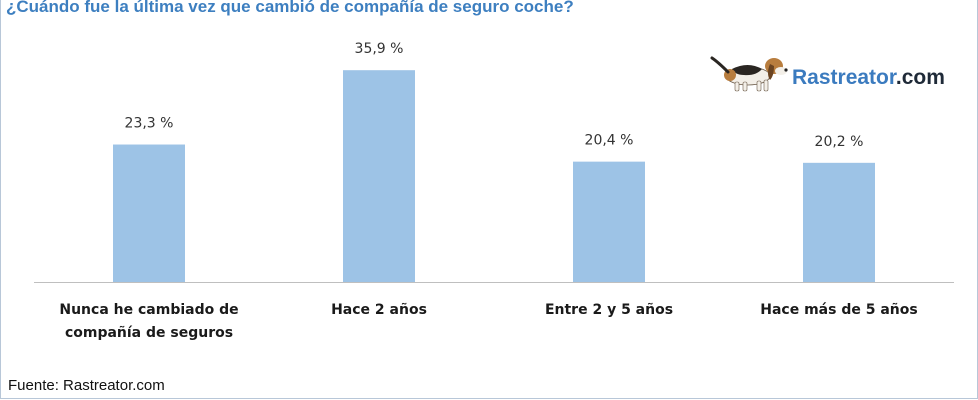  I want to click on category-label-0-line-0: Nunca he cambiado de, so click(148, 310).